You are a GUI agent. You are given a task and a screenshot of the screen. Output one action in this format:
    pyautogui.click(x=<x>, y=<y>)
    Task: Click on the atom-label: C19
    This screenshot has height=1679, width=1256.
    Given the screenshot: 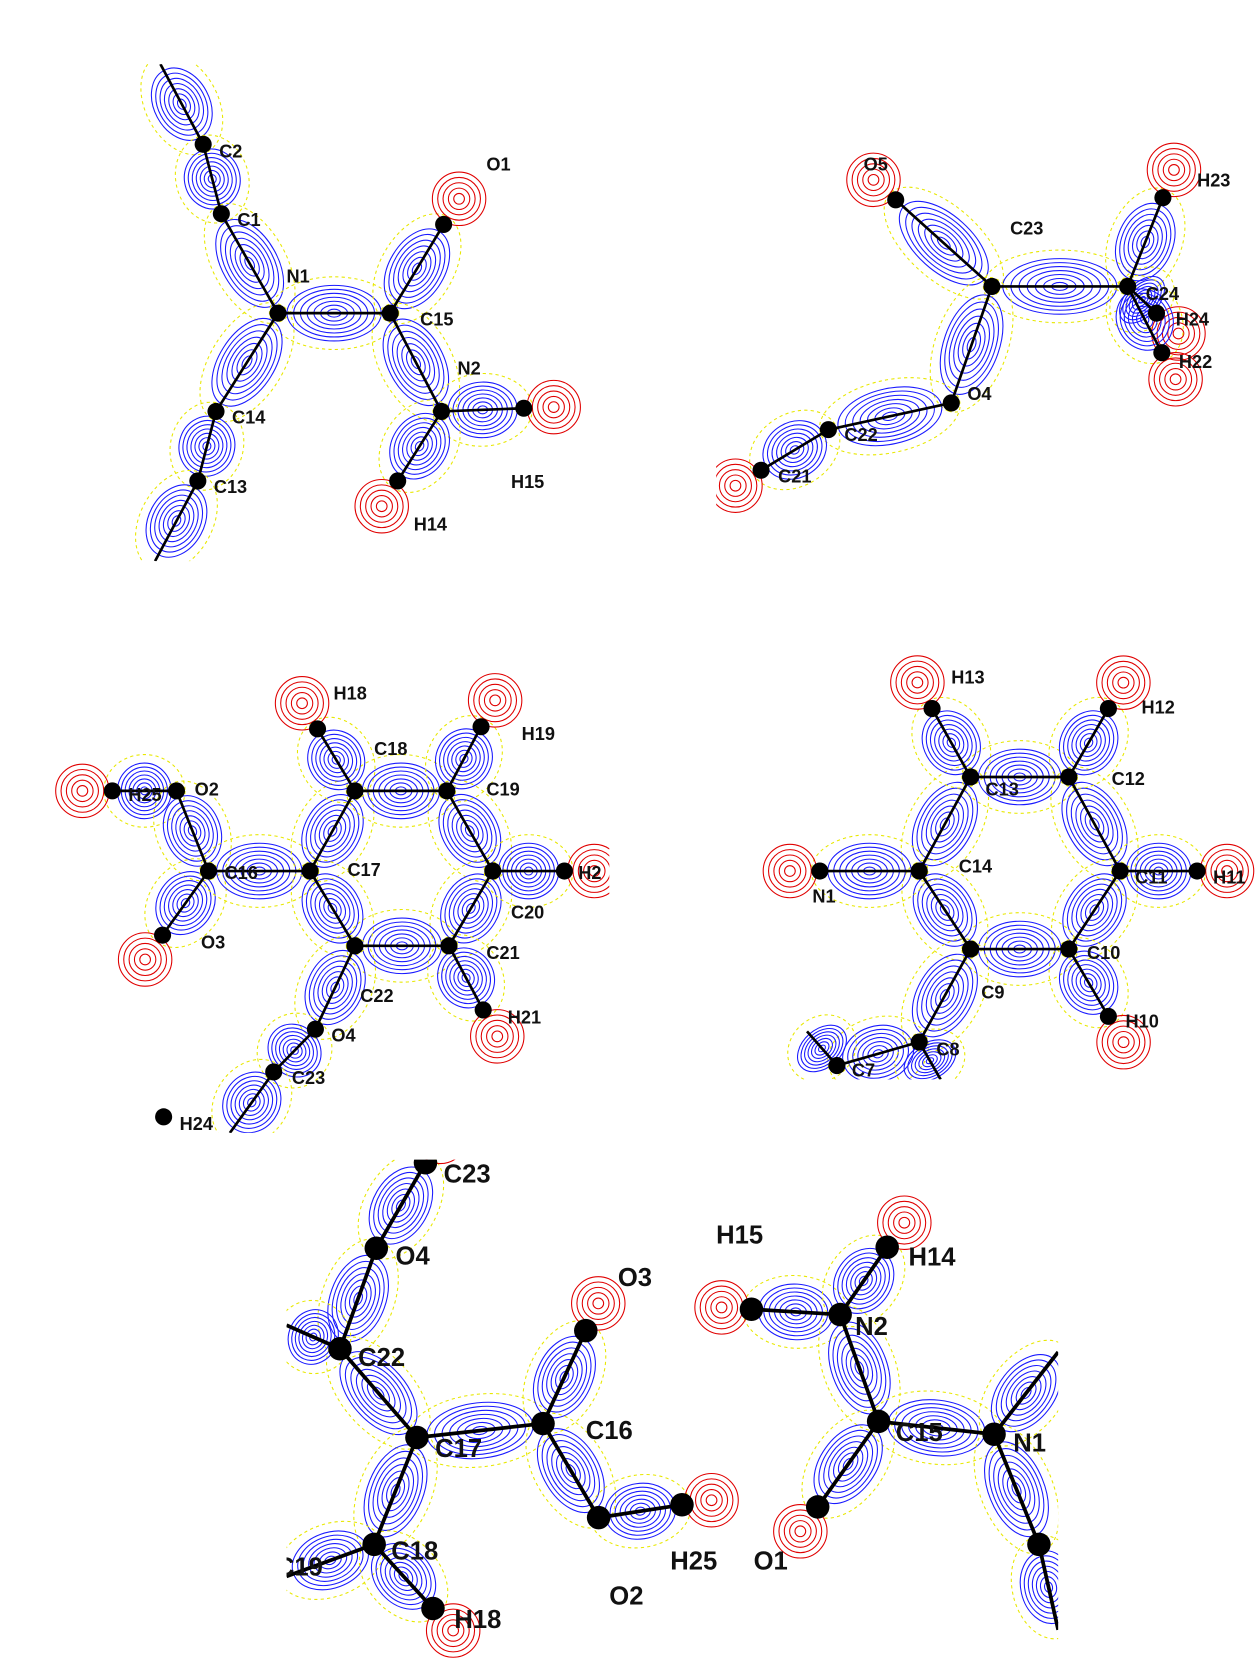 What is the action you would take?
    pyautogui.click(x=299, y=1568)
    